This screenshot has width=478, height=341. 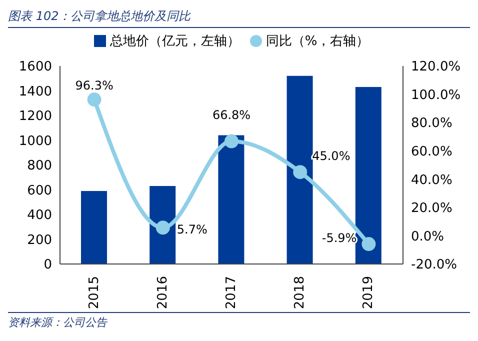 I want to click on y-tick-label: 800, so click(x=39, y=166).